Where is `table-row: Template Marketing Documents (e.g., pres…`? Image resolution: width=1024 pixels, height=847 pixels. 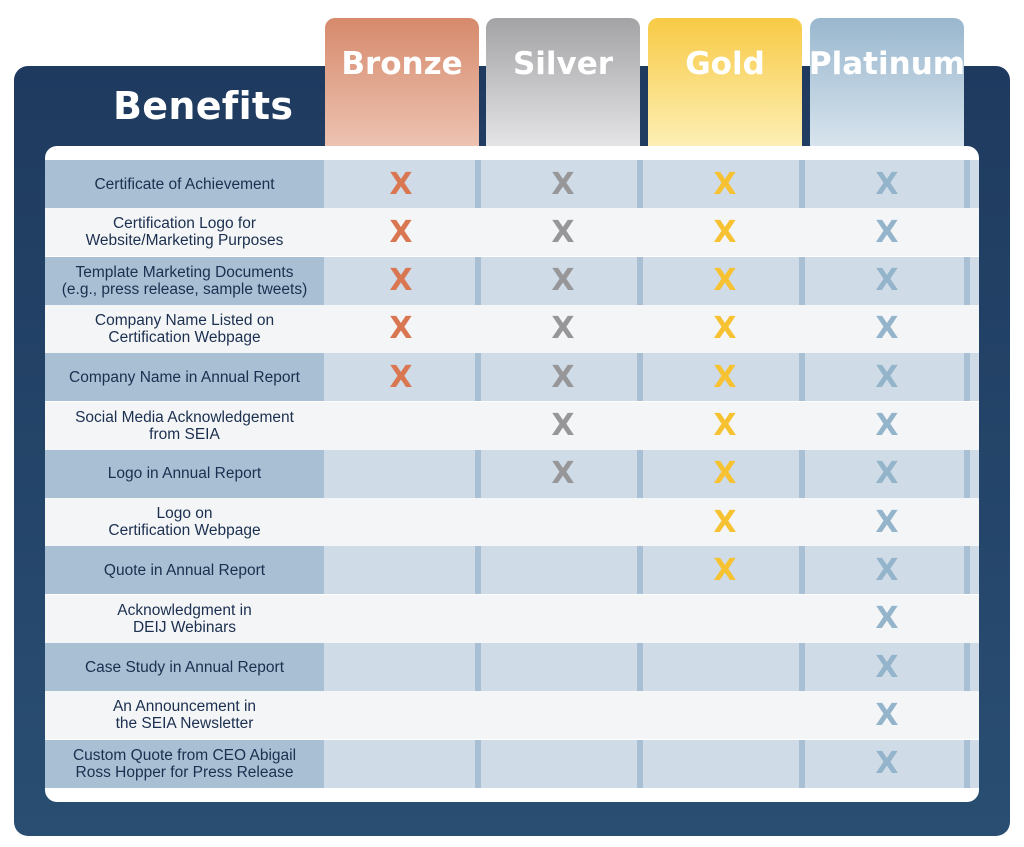 table-row: Template Marketing Documents (e.g., pres… is located at coordinates (512, 280).